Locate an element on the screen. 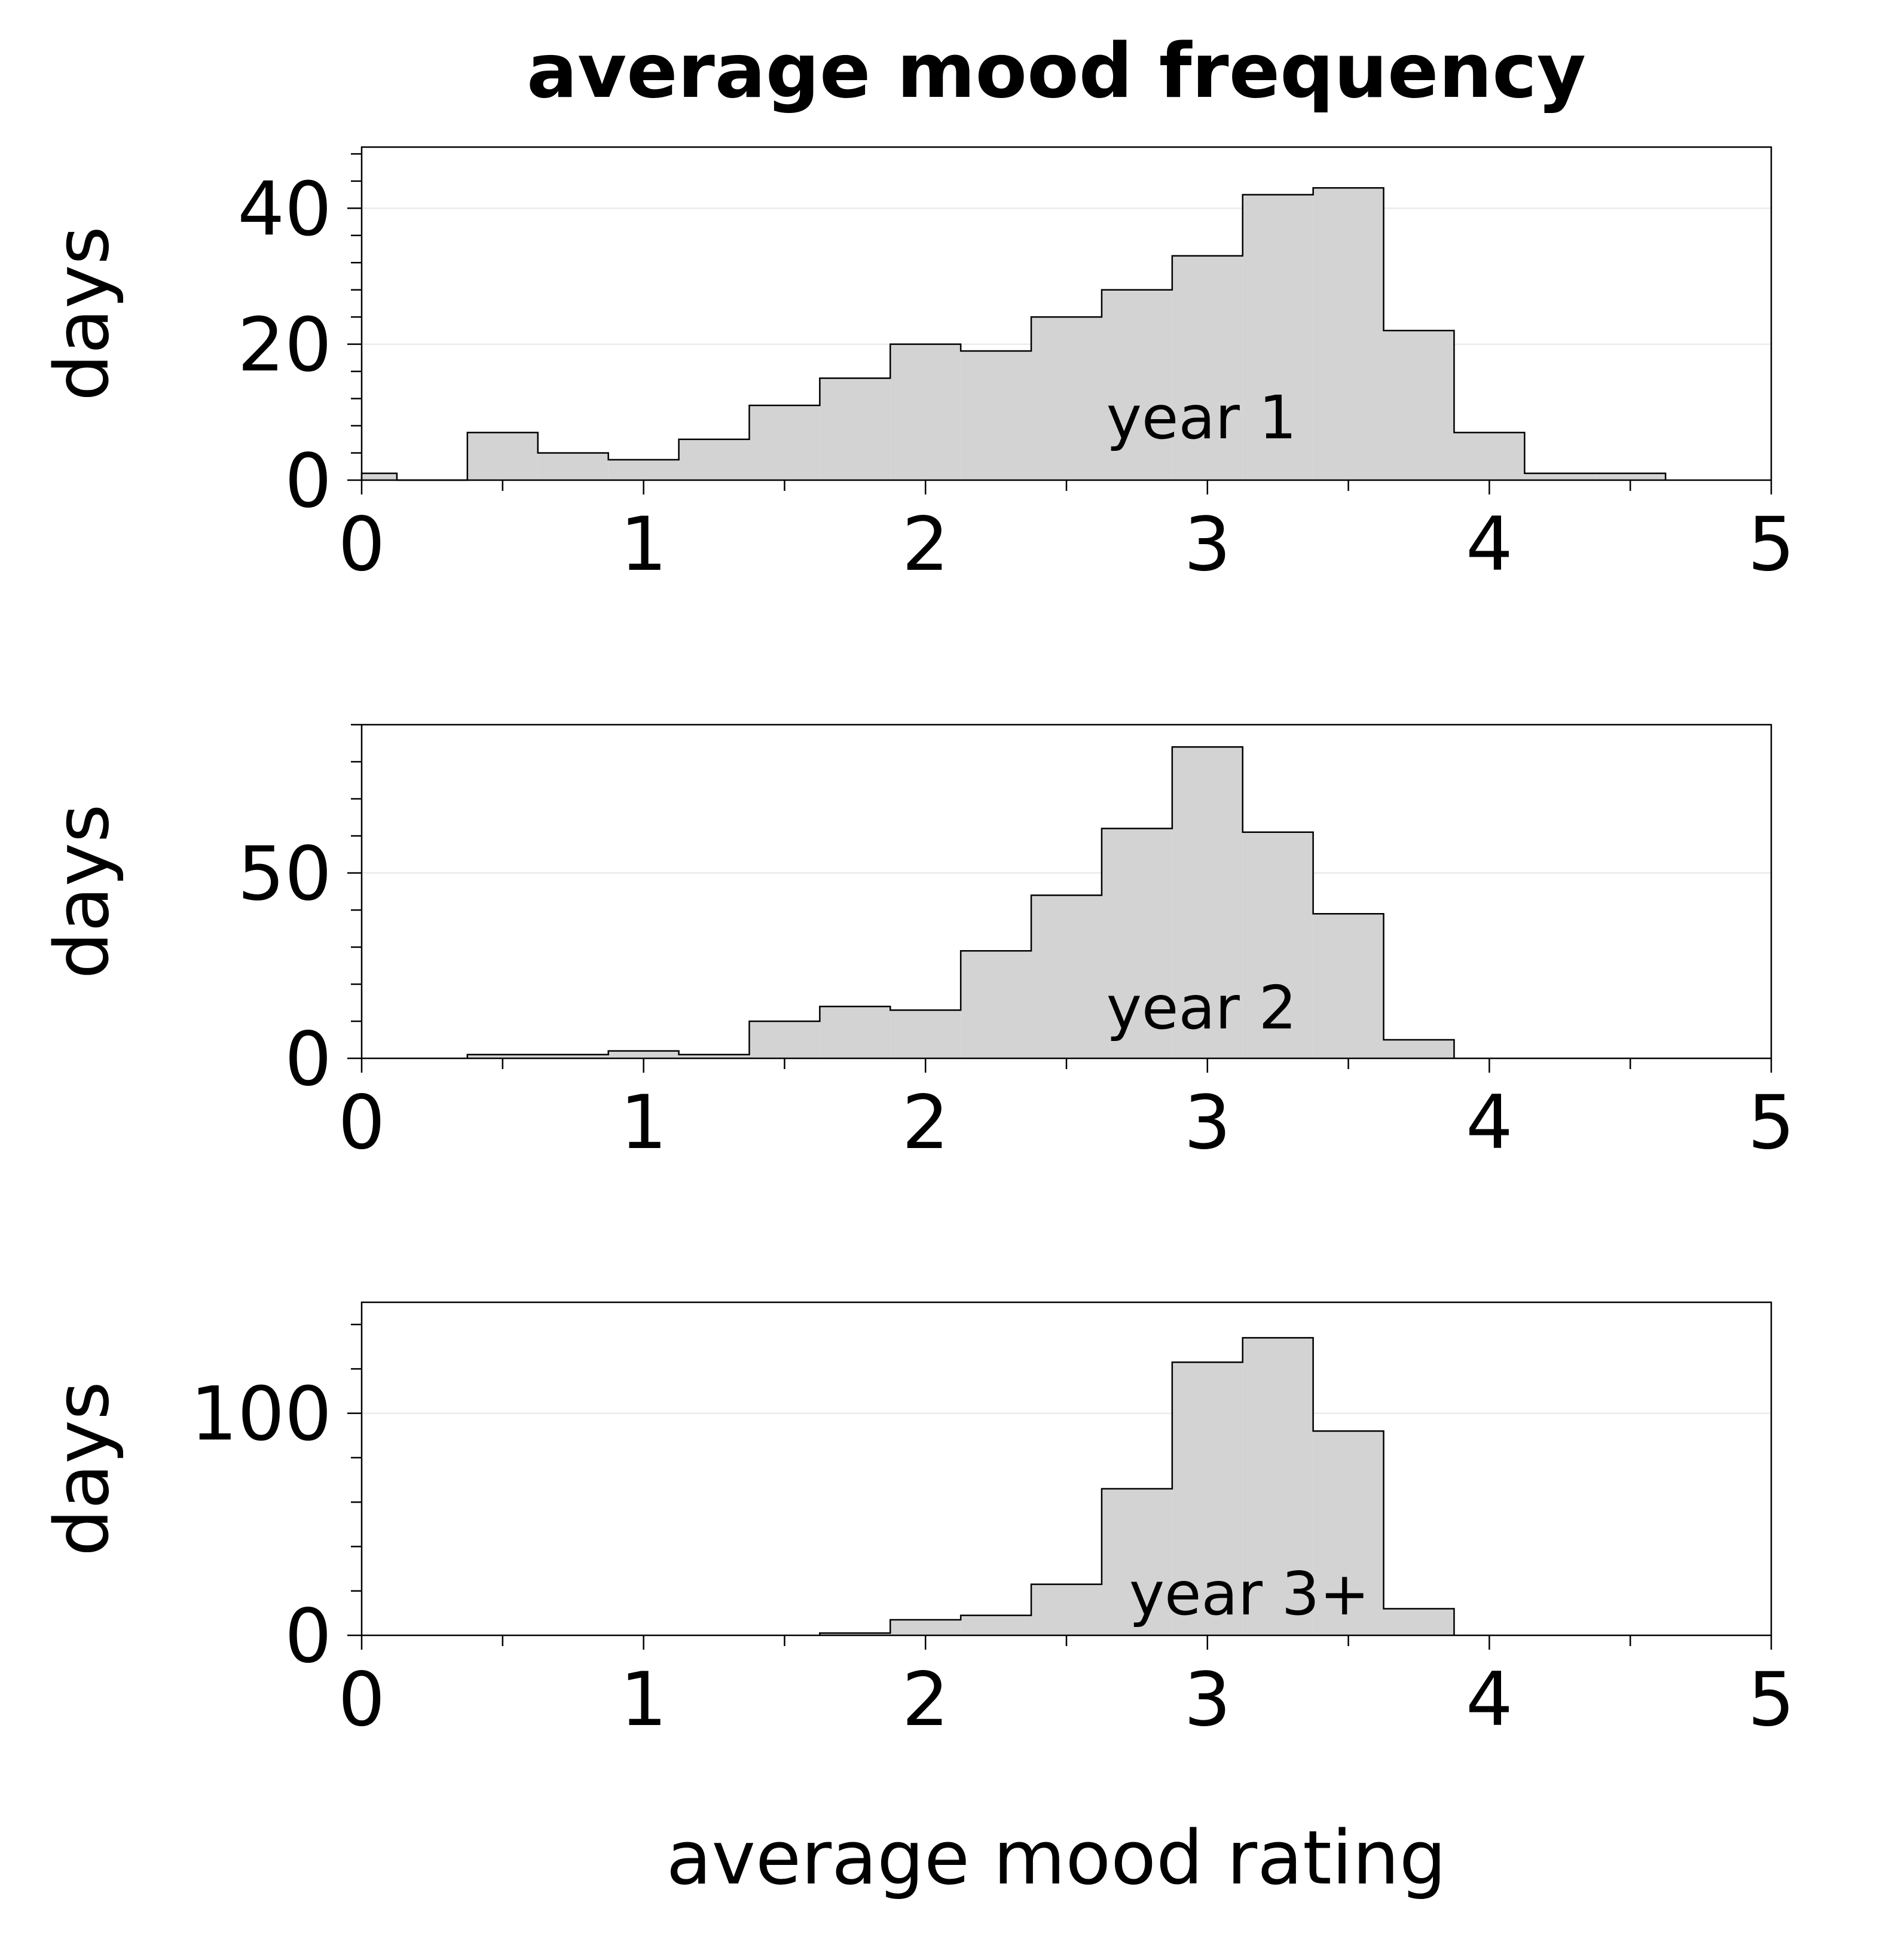 Image resolution: width=1892 pixels, height=1960 pixels. y-tick-label: 40 is located at coordinates (284, 209).